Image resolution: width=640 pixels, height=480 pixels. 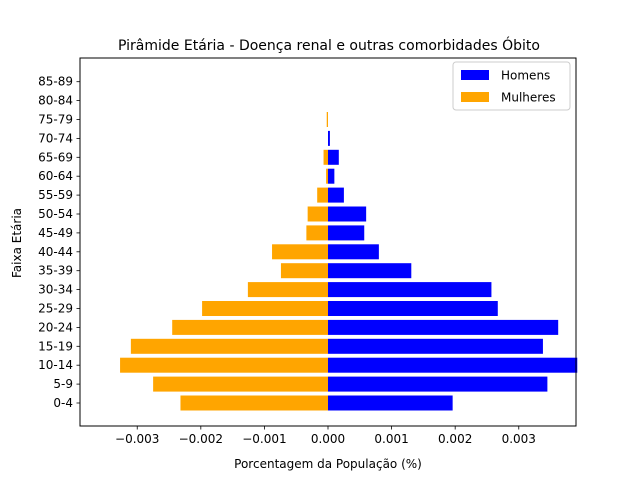 I want to click on y-tick-label: 25-29, so click(x=55, y=309).